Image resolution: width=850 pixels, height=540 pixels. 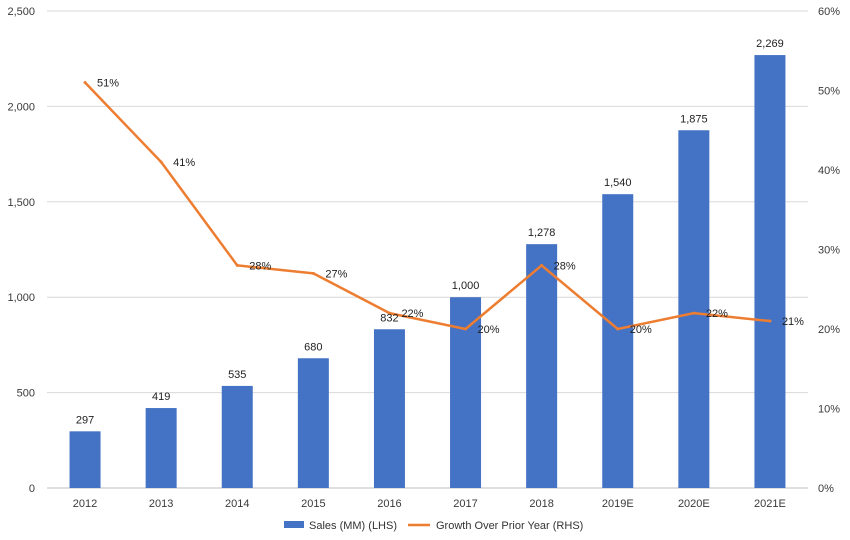 I want to click on y-right-tick-label: 10%, so click(x=829, y=410).